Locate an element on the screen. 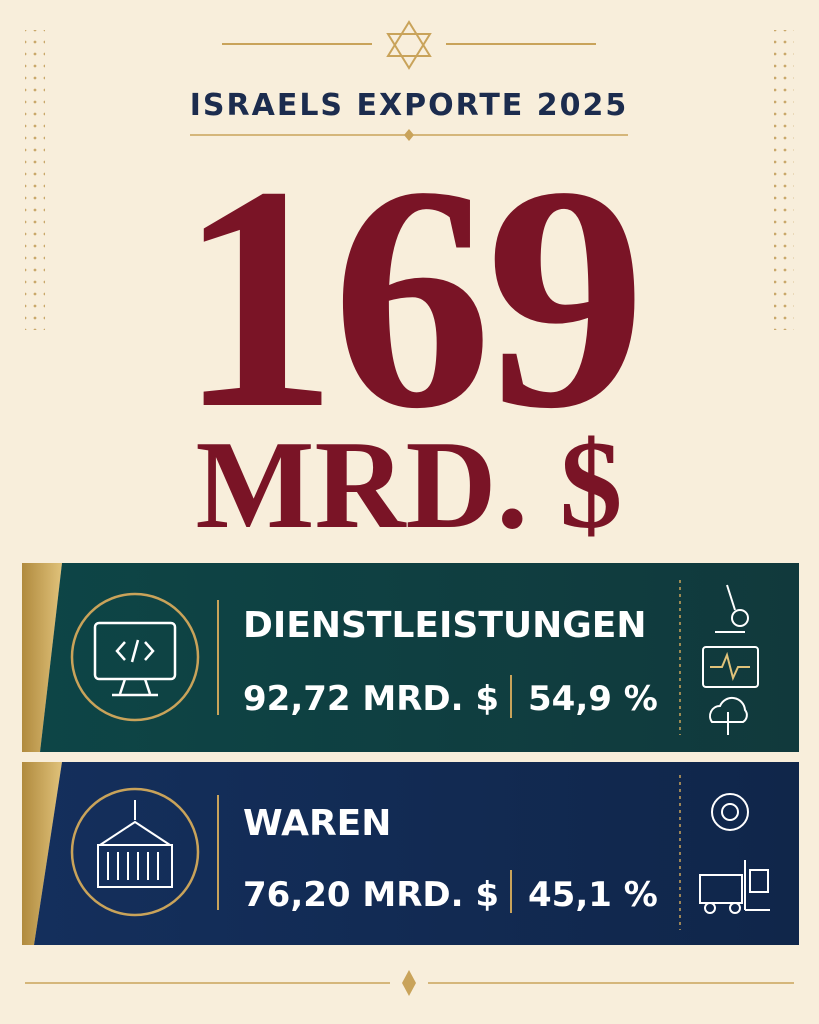 The height and width of the screenshot is (1024, 819). title: ISRAELS EXPORTE 2025 is located at coordinates (409, 105).